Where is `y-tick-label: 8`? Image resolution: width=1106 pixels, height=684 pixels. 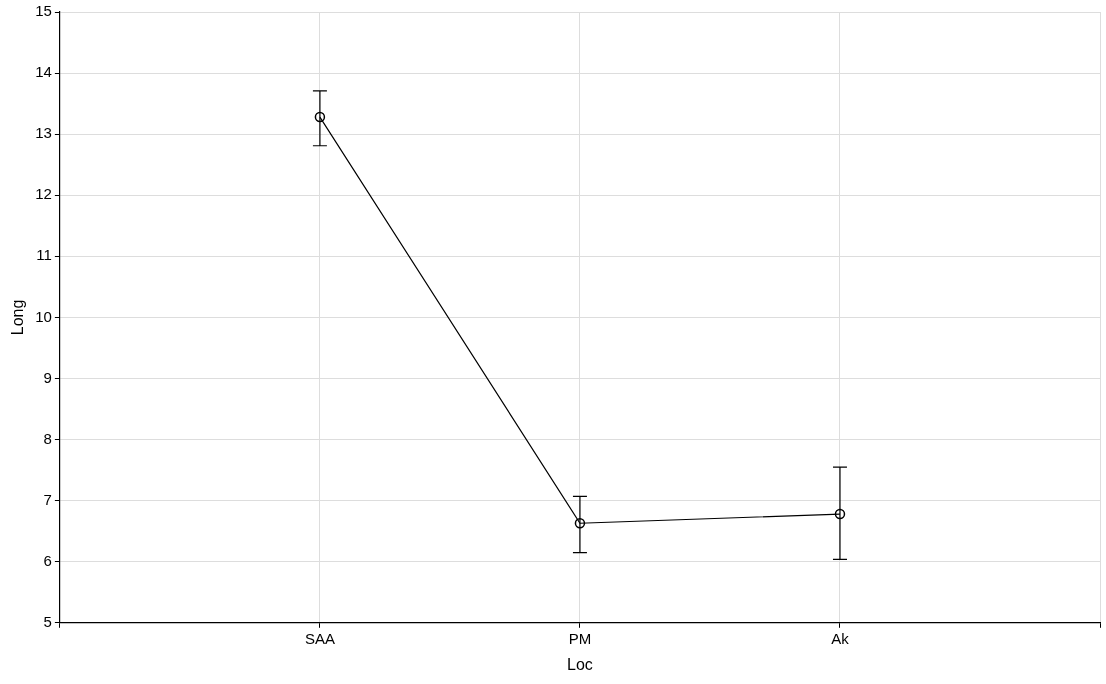
y-tick-label: 8 is located at coordinates (47, 438).